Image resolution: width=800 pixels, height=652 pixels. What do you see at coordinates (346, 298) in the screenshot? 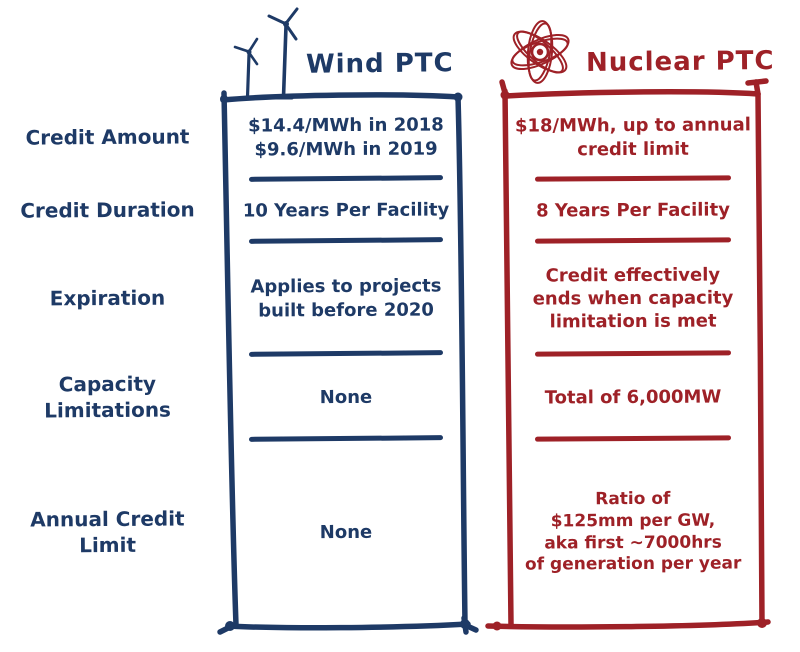
I see `wind-expiration: Applies to projects built before 2020` at bounding box center [346, 298].